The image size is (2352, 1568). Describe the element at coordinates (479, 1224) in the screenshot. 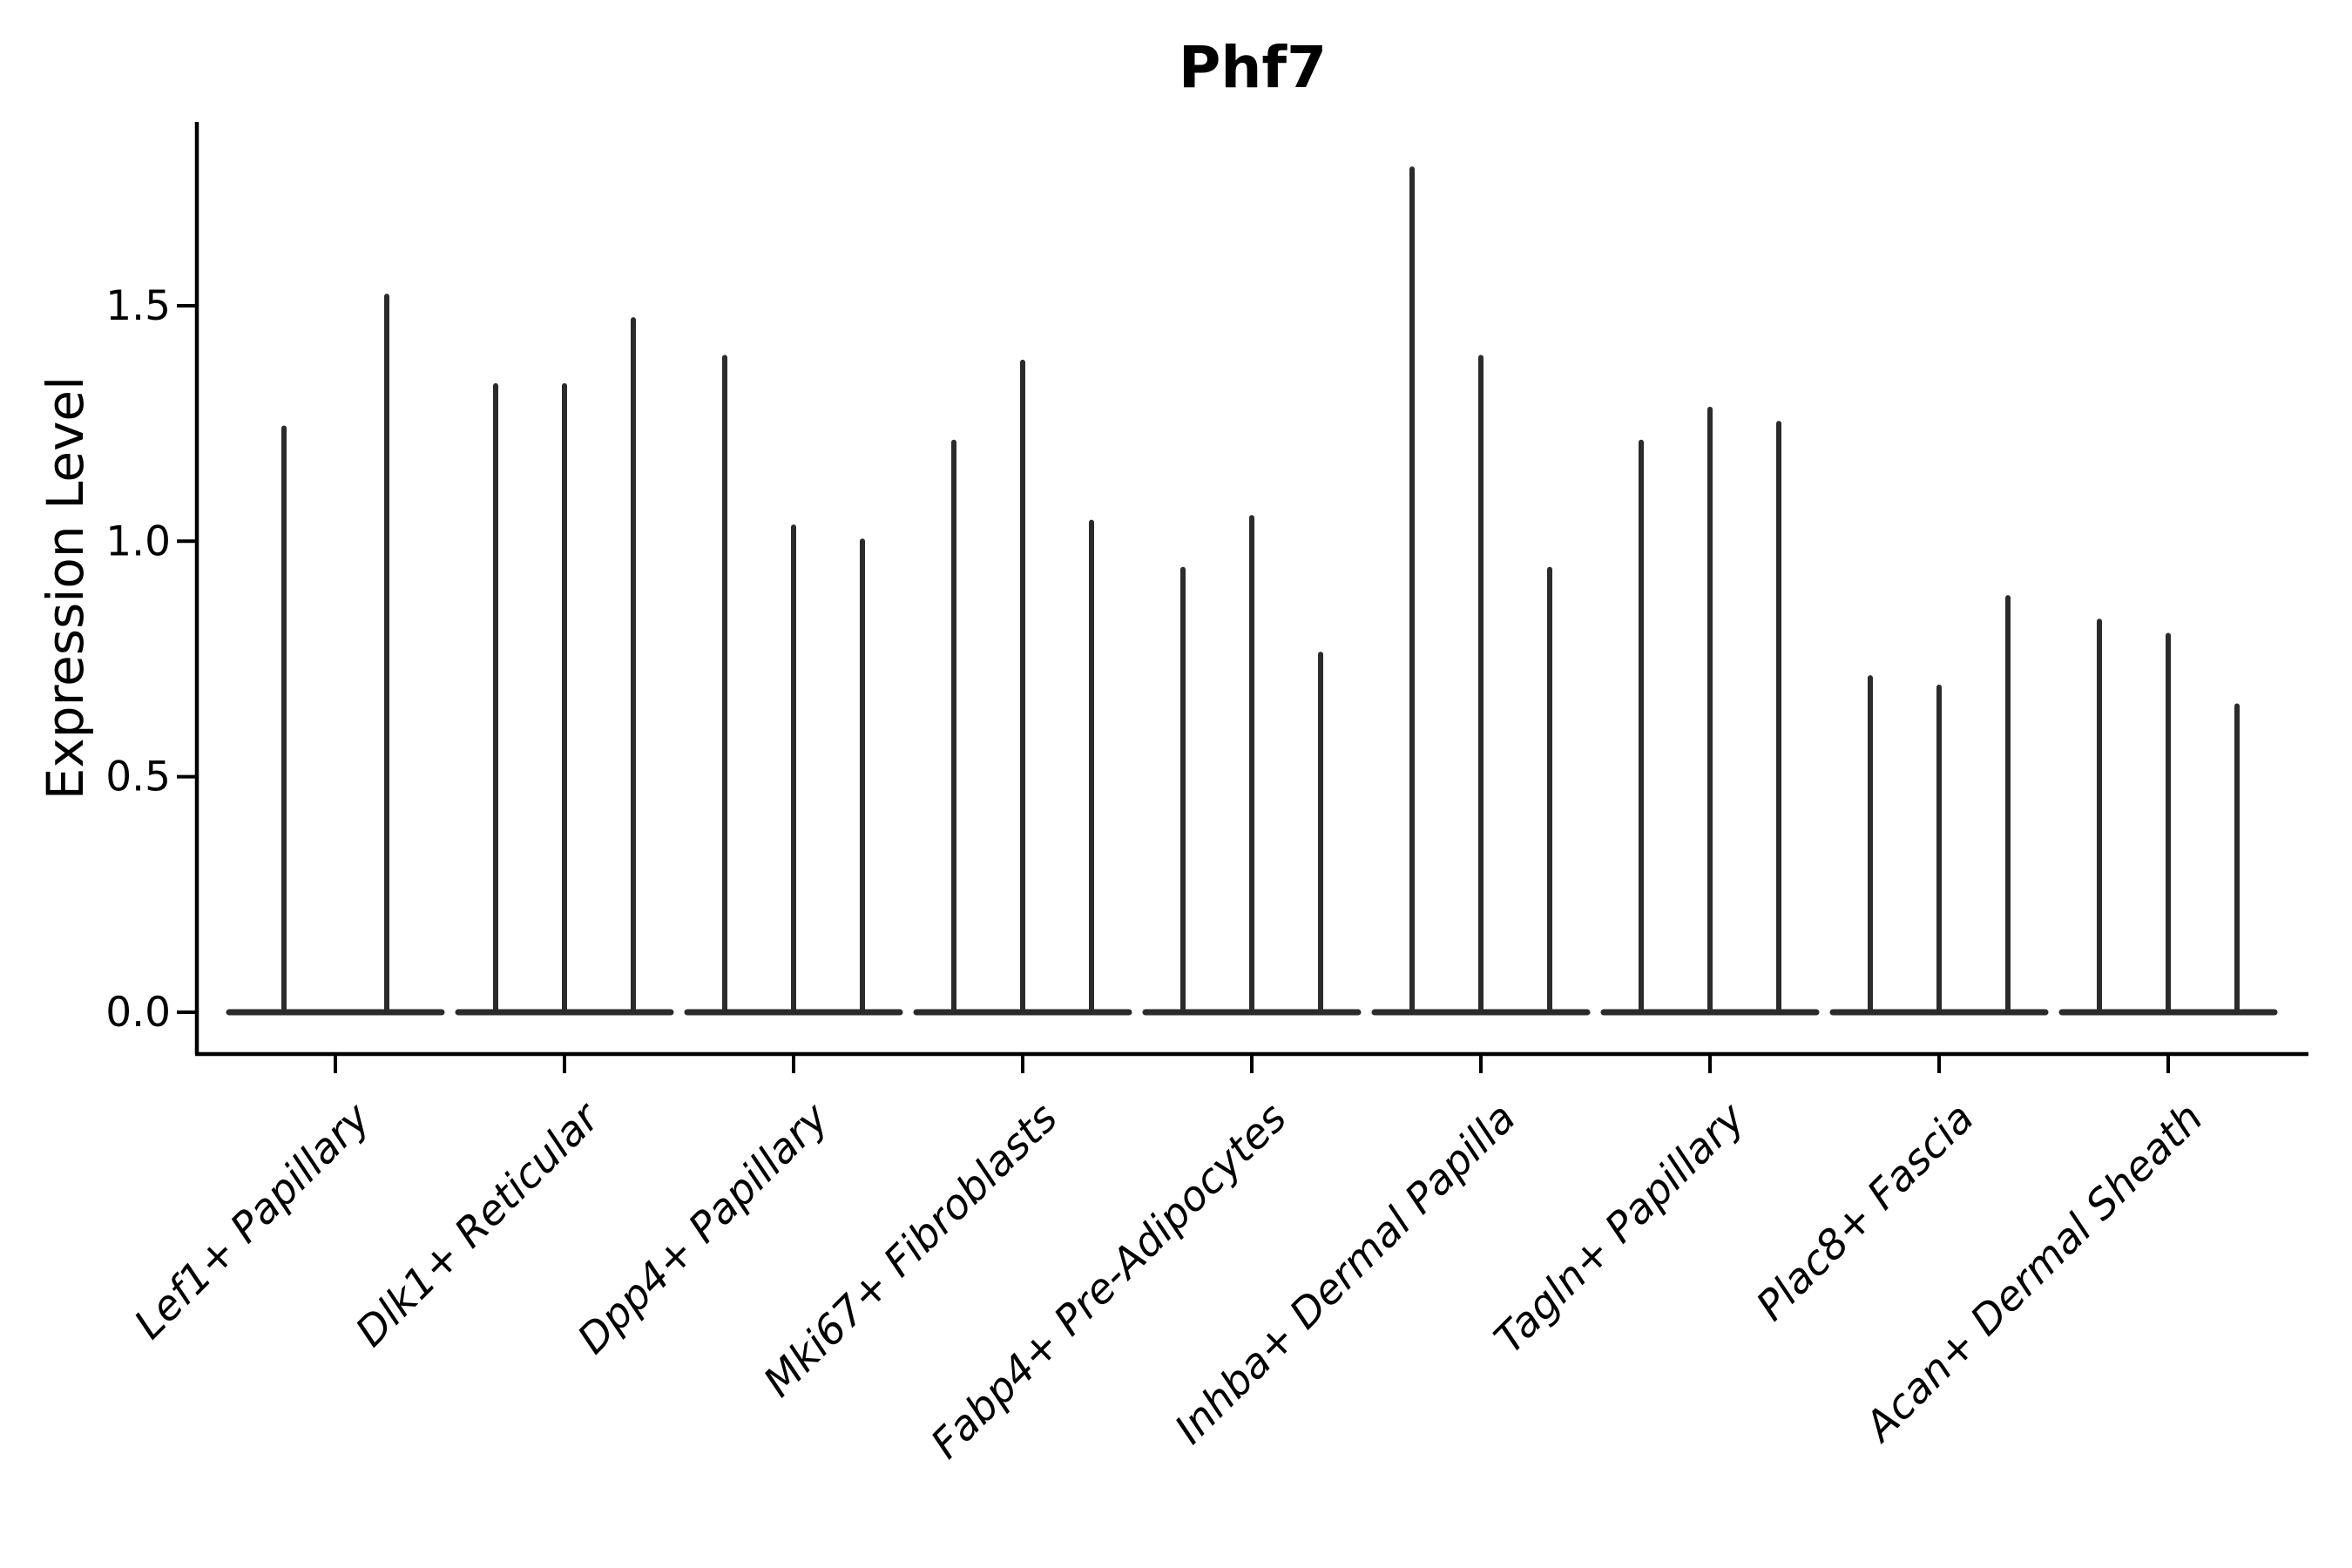

I see `x-tick-label: Dlk1+ Reticular` at that location.